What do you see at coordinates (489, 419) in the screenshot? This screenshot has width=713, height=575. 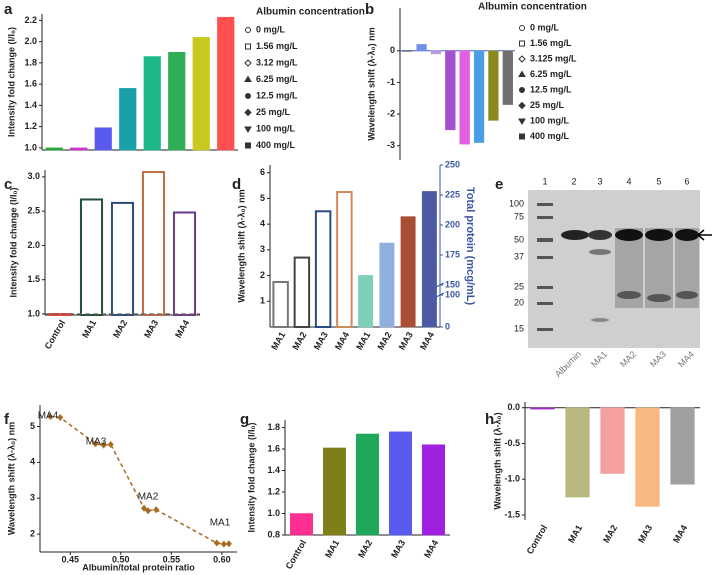 I see `panel-label: h` at bounding box center [489, 419].